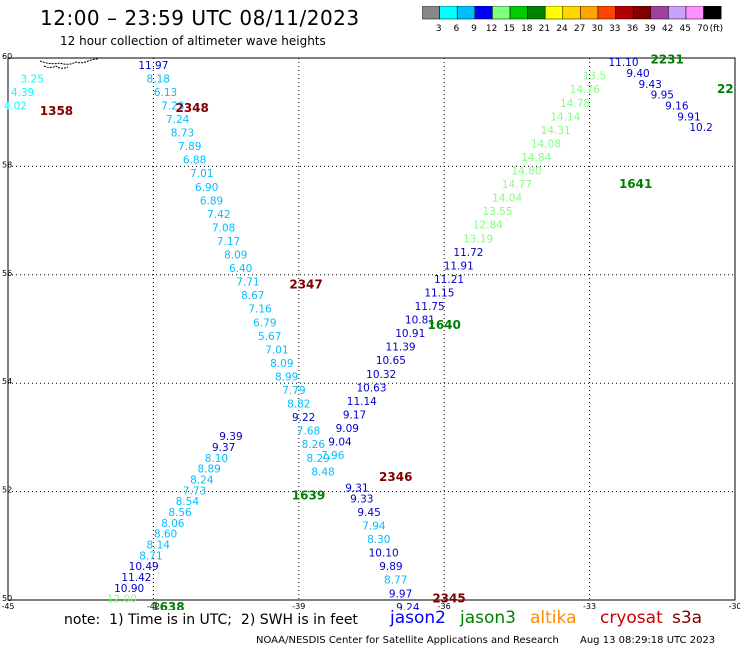 Image resolution: width=740 pixels, height=650 pixels. What do you see at coordinates (264, 323) in the screenshot?
I see `swh-value-label: 6.79` at bounding box center [264, 323].